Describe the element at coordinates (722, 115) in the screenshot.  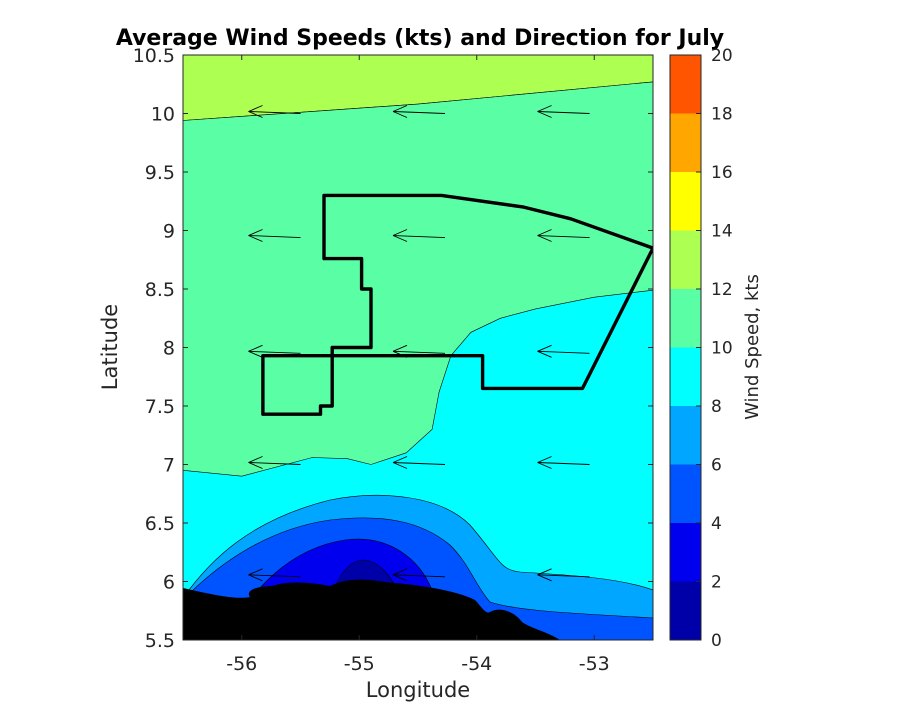
I see `colorbar-tick-label: 18` at that location.